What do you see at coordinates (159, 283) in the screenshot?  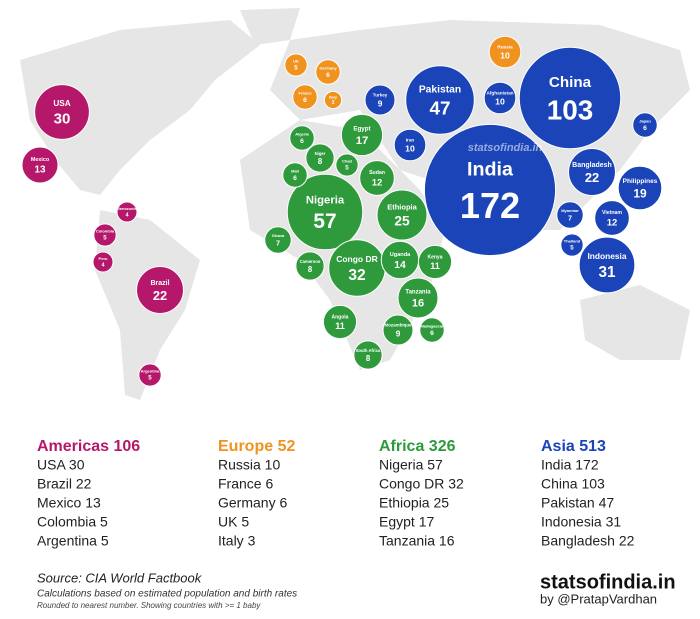 I see `bubble-label: Brazil` at bounding box center [159, 283].